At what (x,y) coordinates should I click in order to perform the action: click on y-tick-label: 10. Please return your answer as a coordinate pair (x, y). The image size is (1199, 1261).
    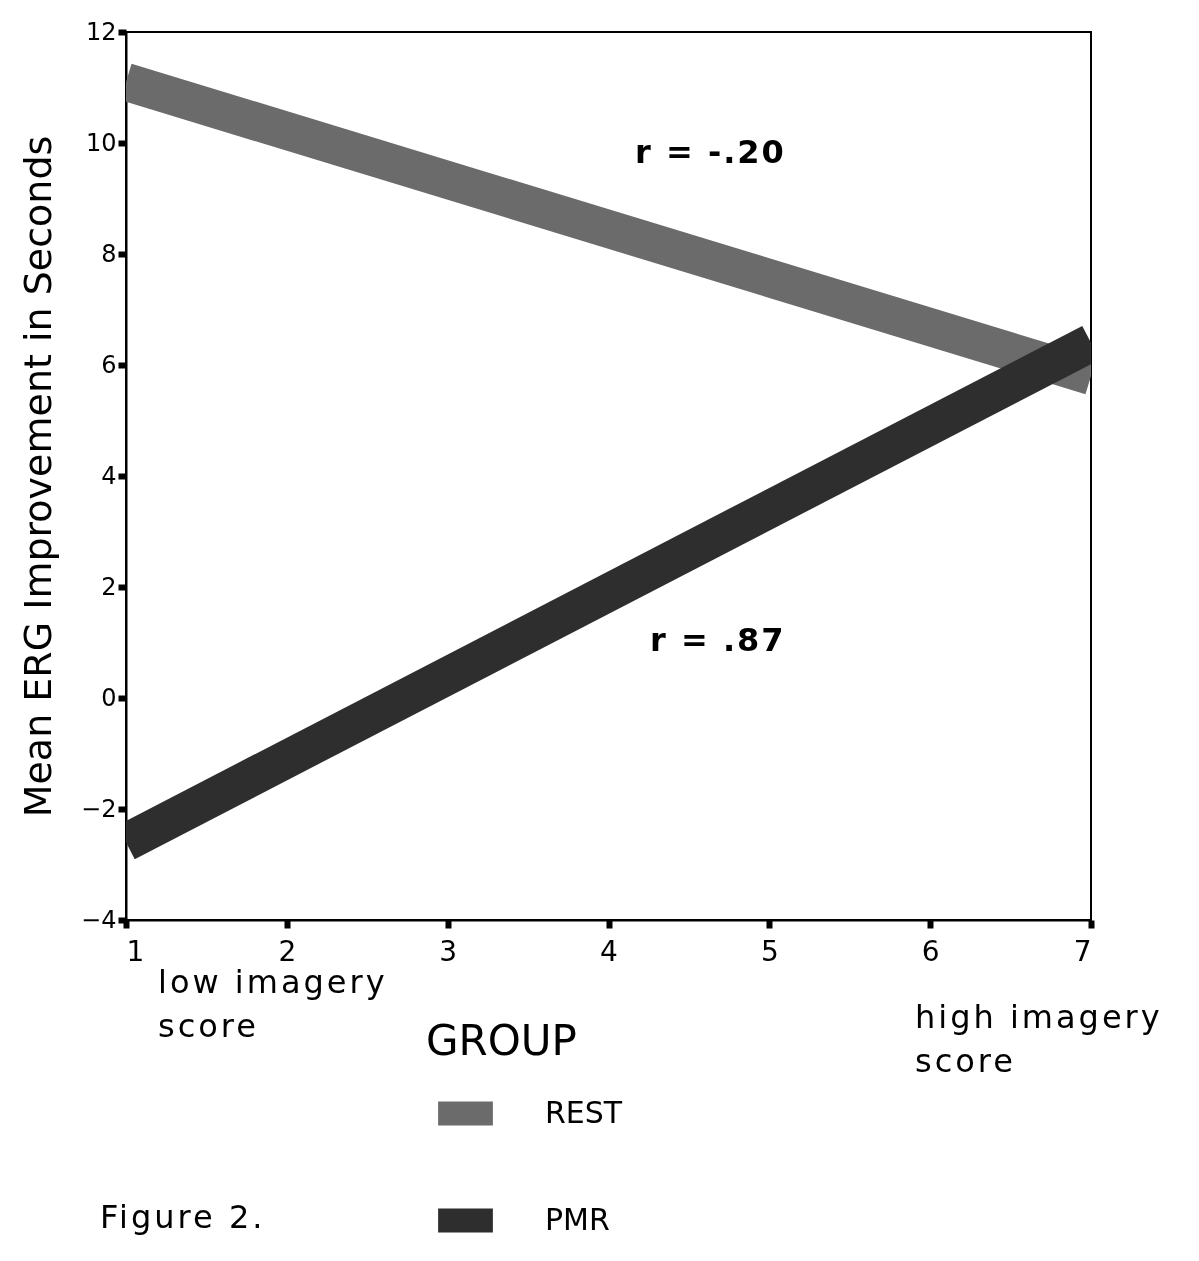
    Looking at the image, I should click on (101, 142).